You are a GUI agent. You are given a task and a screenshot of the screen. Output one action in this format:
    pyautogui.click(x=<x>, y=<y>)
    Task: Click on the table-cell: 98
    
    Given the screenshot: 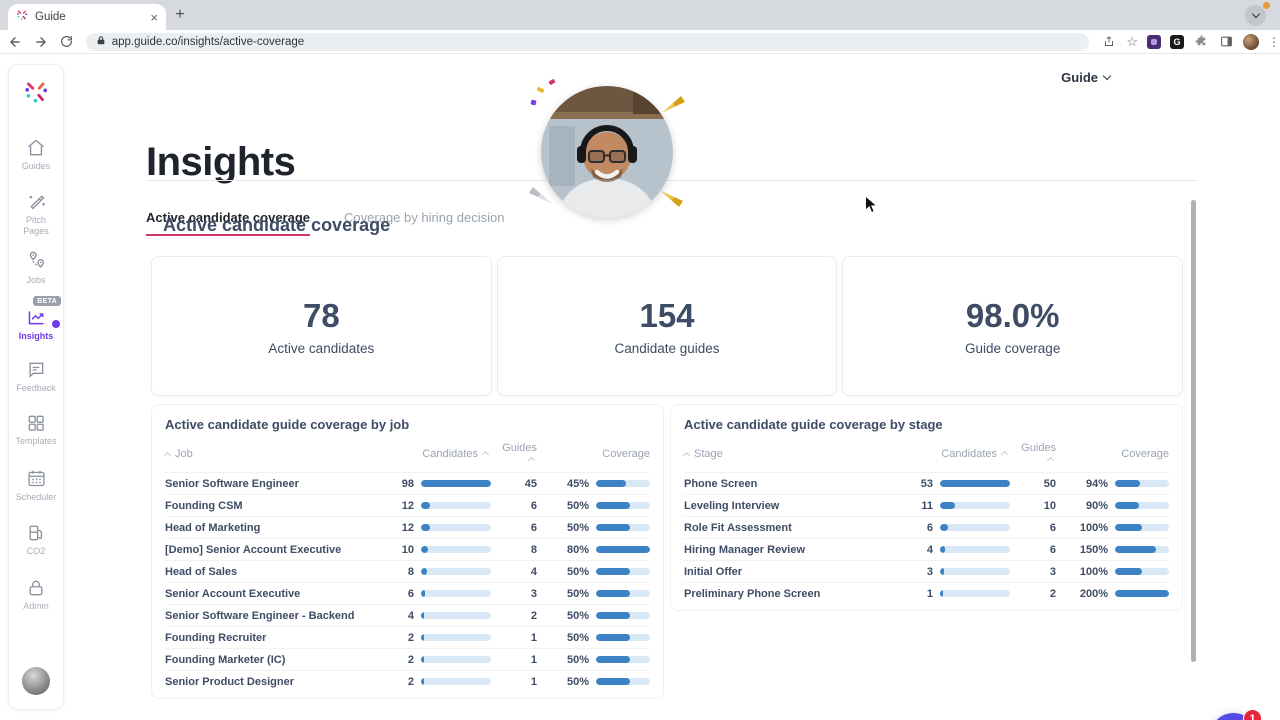 What is the action you would take?
    pyautogui.click(x=407, y=483)
    